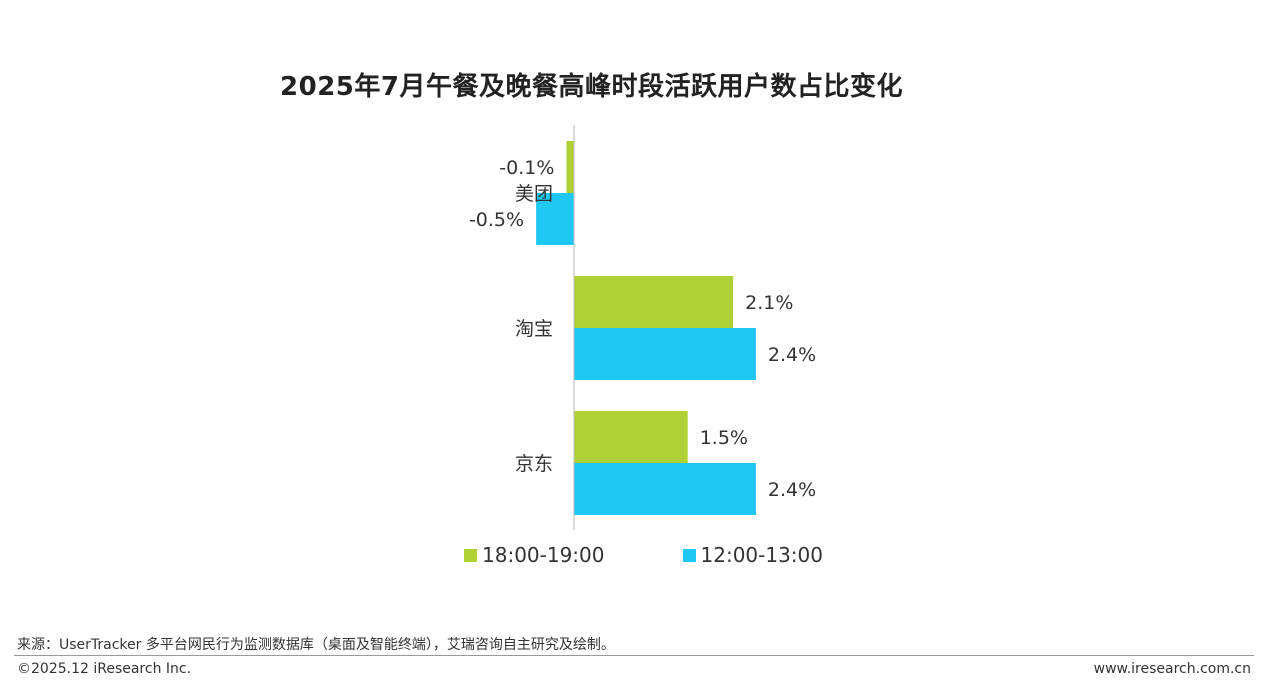  Describe the element at coordinates (543, 555) in the screenshot. I see `legend-label-evening: 18:00-19:00` at that location.